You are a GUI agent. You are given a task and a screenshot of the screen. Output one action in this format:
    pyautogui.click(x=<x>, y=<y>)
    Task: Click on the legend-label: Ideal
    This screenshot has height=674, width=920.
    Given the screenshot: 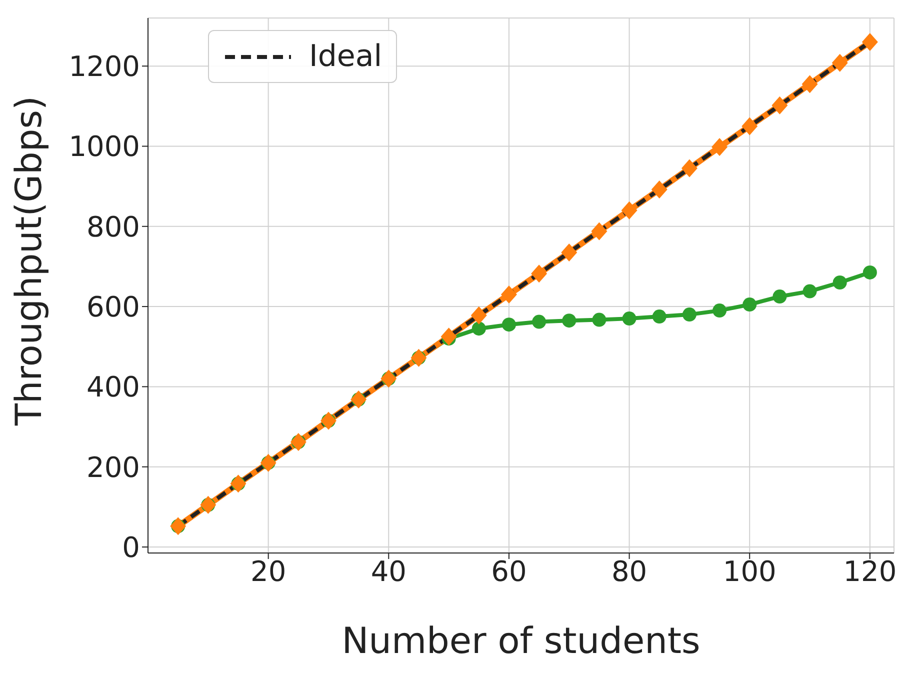 What is the action you would take?
    pyautogui.click(x=345, y=56)
    